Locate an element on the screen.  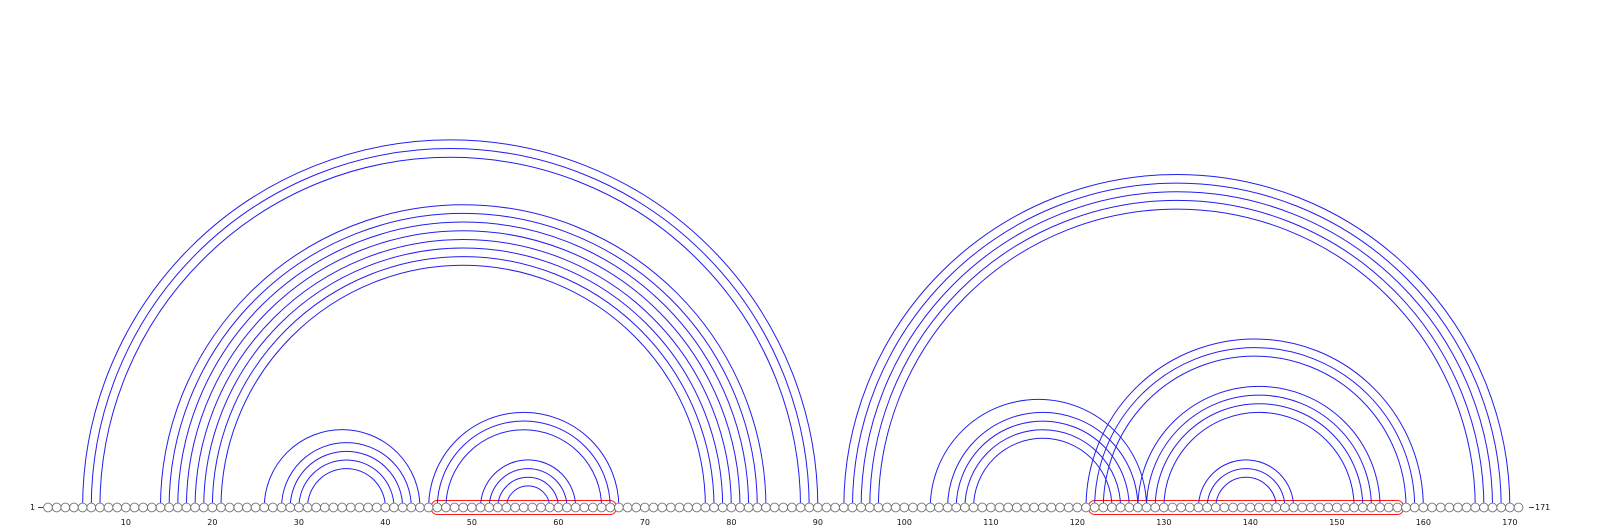
tick-label-70: 70 is located at coordinates (645, 522).